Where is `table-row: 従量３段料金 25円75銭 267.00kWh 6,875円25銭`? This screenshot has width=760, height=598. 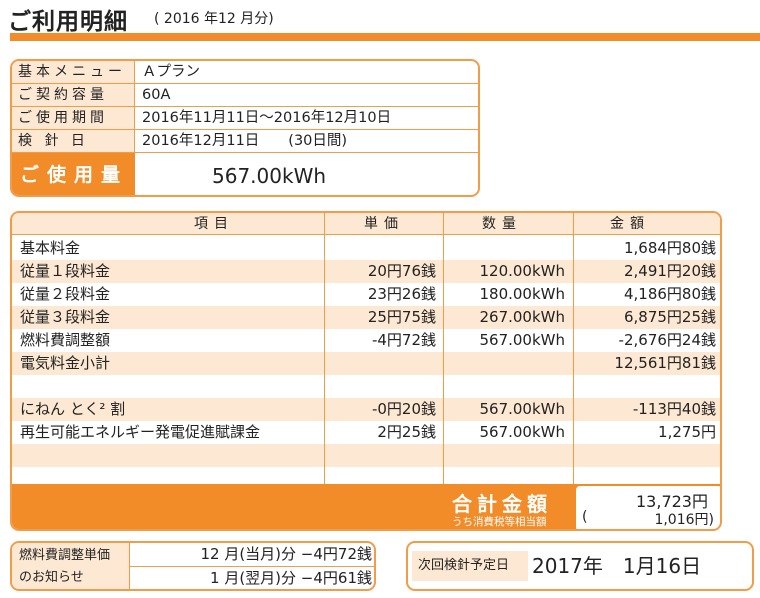 table-row: 従量３段料金 25円75銭 267.00kWh 6,875円25銭 is located at coordinates (366, 317).